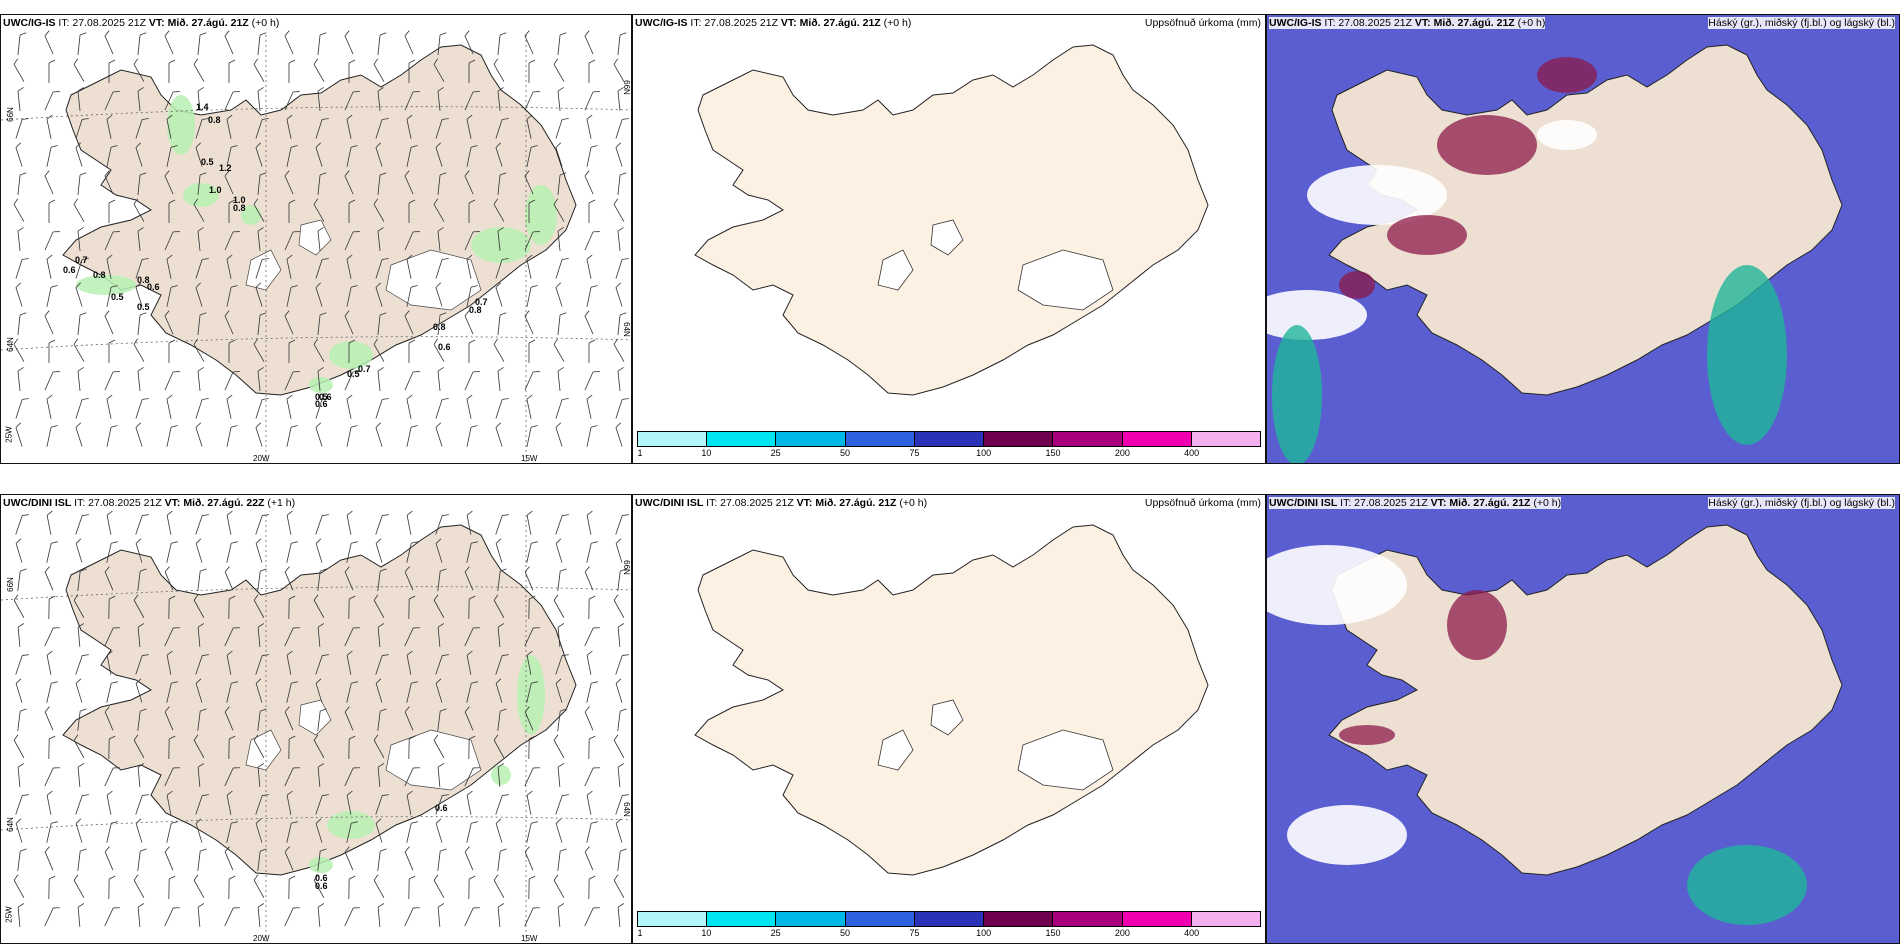  Describe the element at coordinates (261, 938) in the screenshot. I see `lon-label-20: 20W` at that location.